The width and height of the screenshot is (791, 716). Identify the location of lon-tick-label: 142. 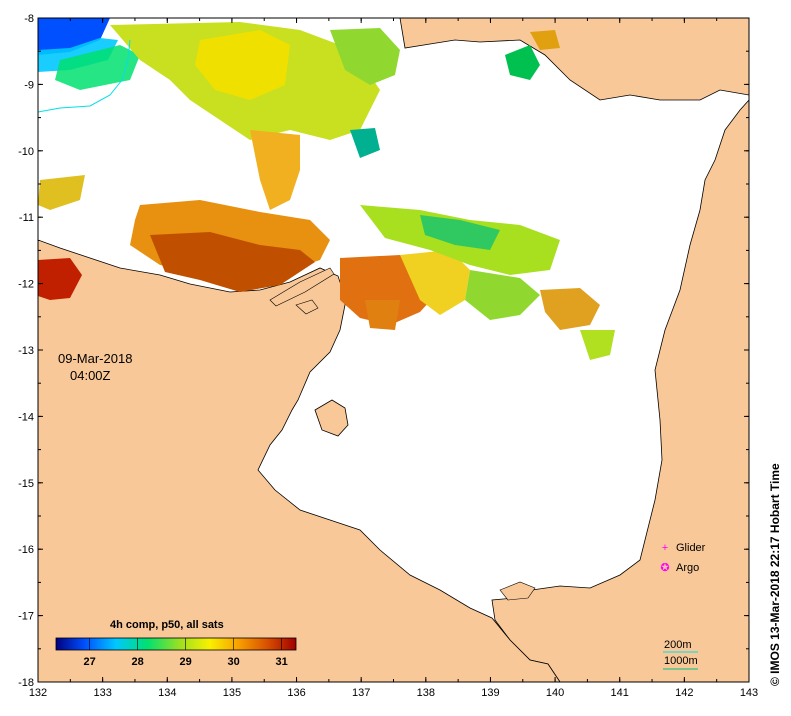
(684, 693).